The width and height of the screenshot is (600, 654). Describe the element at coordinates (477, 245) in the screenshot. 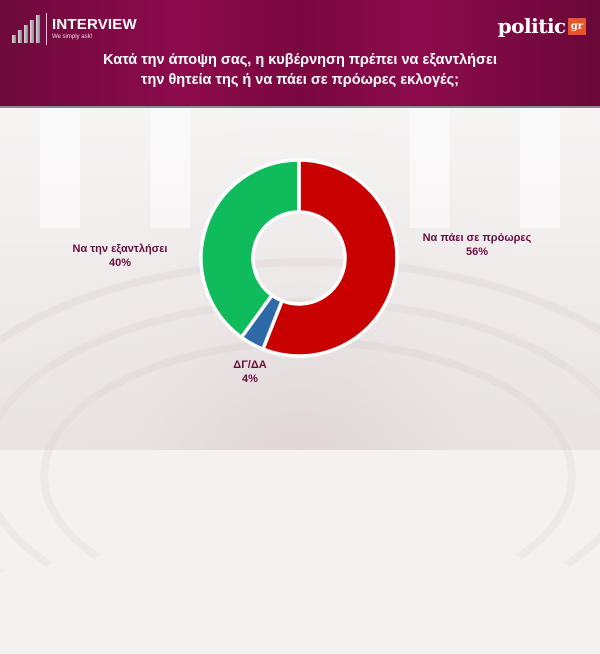

I see `label-early-elections: Να πάει σε πρόωρες 56%` at that location.